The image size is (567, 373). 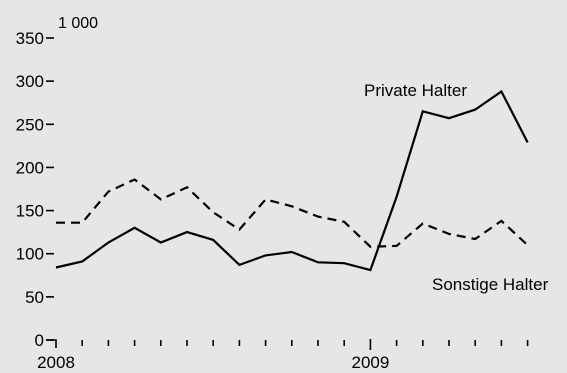 What do you see at coordinates (283, 355) in the screenshot?
I see `x-axis: 2008 2009` at bounding box center [283, 355].